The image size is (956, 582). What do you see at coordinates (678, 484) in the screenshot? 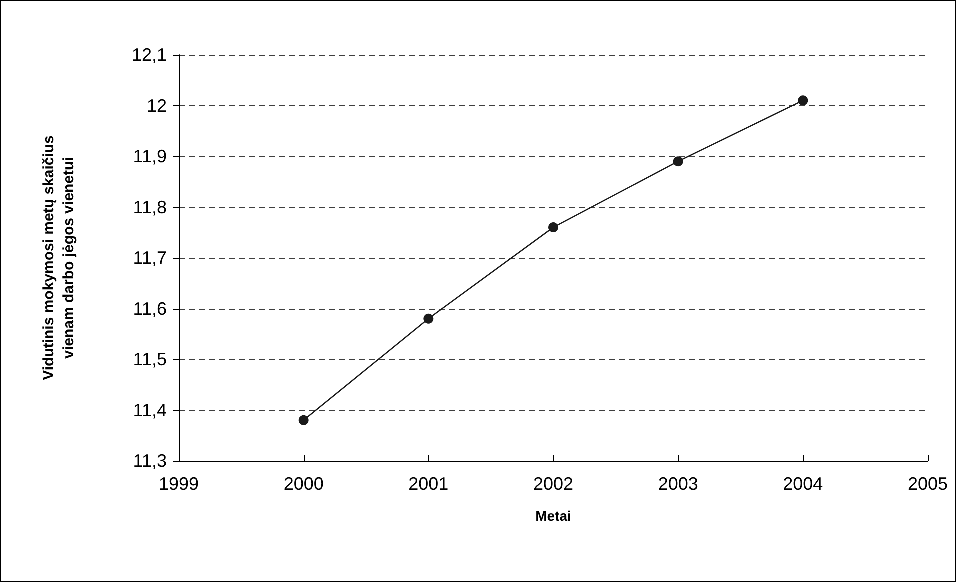
I see `x-tick-label: 2003` at bounding box center [678, 484].